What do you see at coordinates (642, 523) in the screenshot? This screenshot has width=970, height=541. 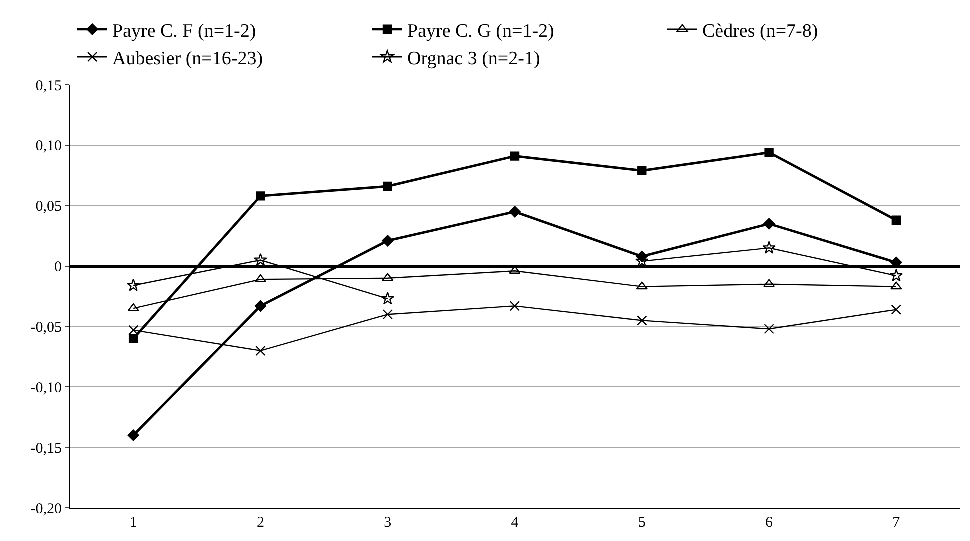 I see `x-tick-label: 5` at bounding box center [642, 523].